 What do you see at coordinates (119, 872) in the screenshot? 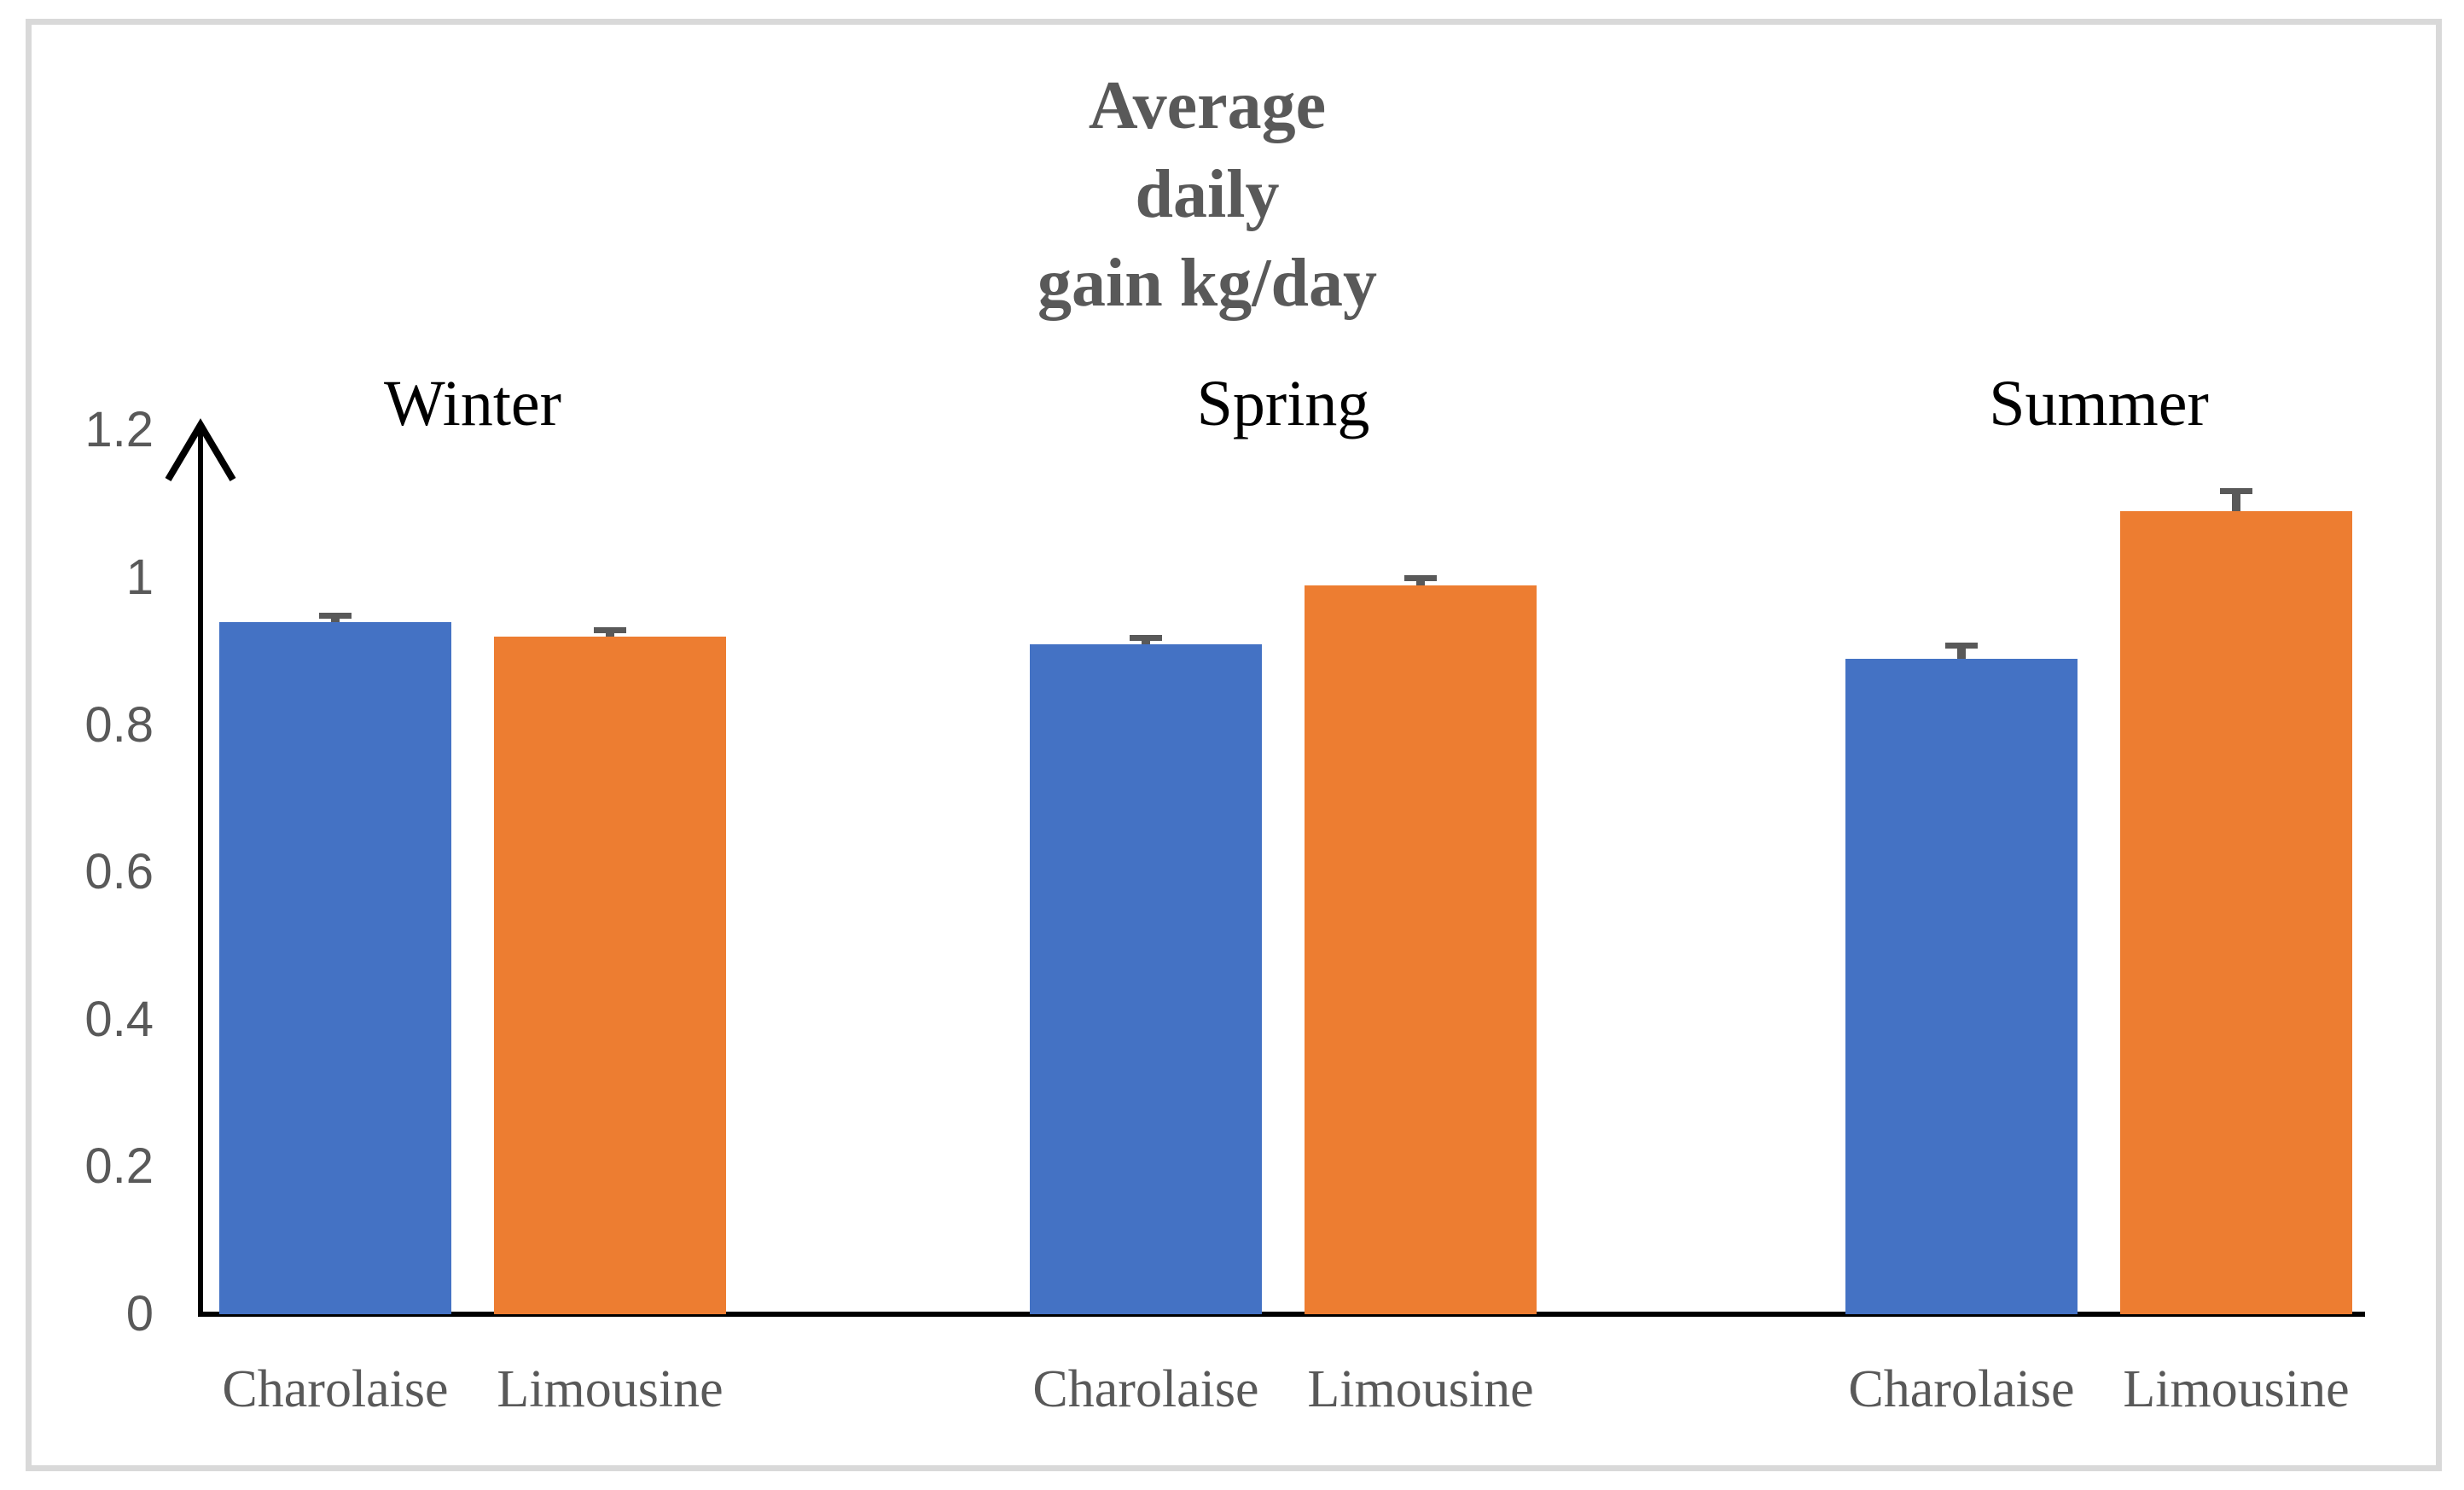
I see `y-tick-label: 0.6` at bounding box center [119, 872].